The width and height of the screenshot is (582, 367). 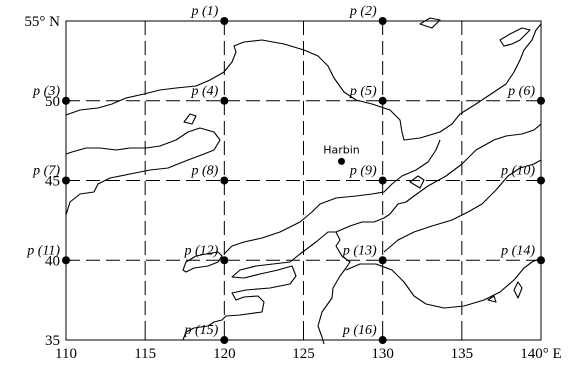 What do you see at coordinates (43, 250) in the screenshot?
I see `grid-point-label: p (11)` at bounding box center [43, 250].